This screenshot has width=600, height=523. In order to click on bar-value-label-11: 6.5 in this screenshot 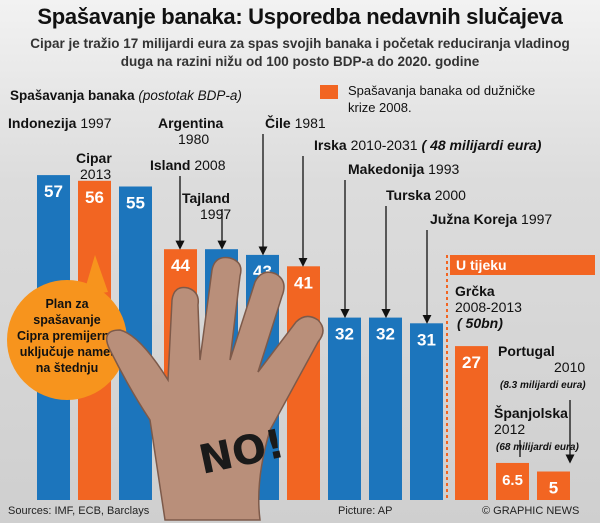, I will do `click(512, 480)`.